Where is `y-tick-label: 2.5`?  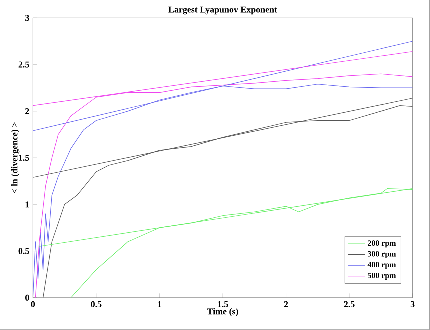 y-tick-label: 2.5 is located at coordinates (24, 65).